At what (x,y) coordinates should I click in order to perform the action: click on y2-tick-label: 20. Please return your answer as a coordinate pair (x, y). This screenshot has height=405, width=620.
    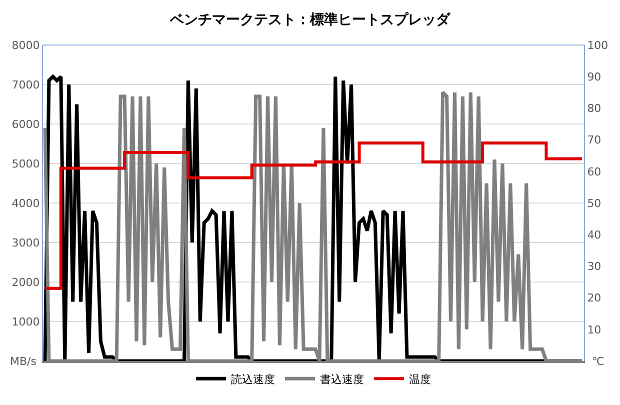
    Looking at the image, I should click on (594, 298).